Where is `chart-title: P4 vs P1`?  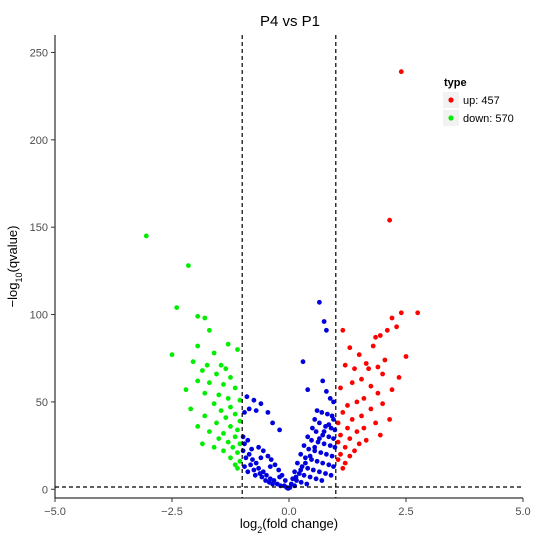 chart-title: P4 vs P1 is located at coordinates (290, 21).